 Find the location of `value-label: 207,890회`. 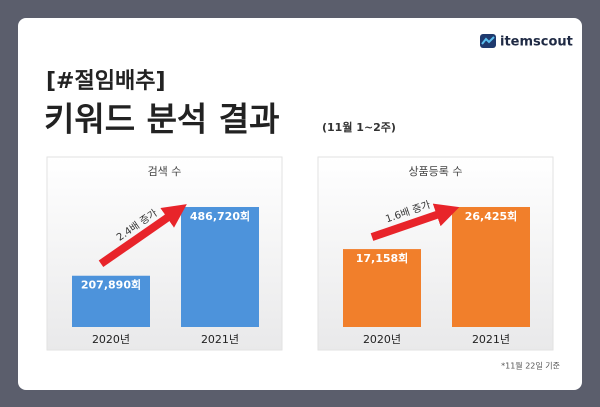

value-label: 207,890회 is located at coordinates (111, 285).